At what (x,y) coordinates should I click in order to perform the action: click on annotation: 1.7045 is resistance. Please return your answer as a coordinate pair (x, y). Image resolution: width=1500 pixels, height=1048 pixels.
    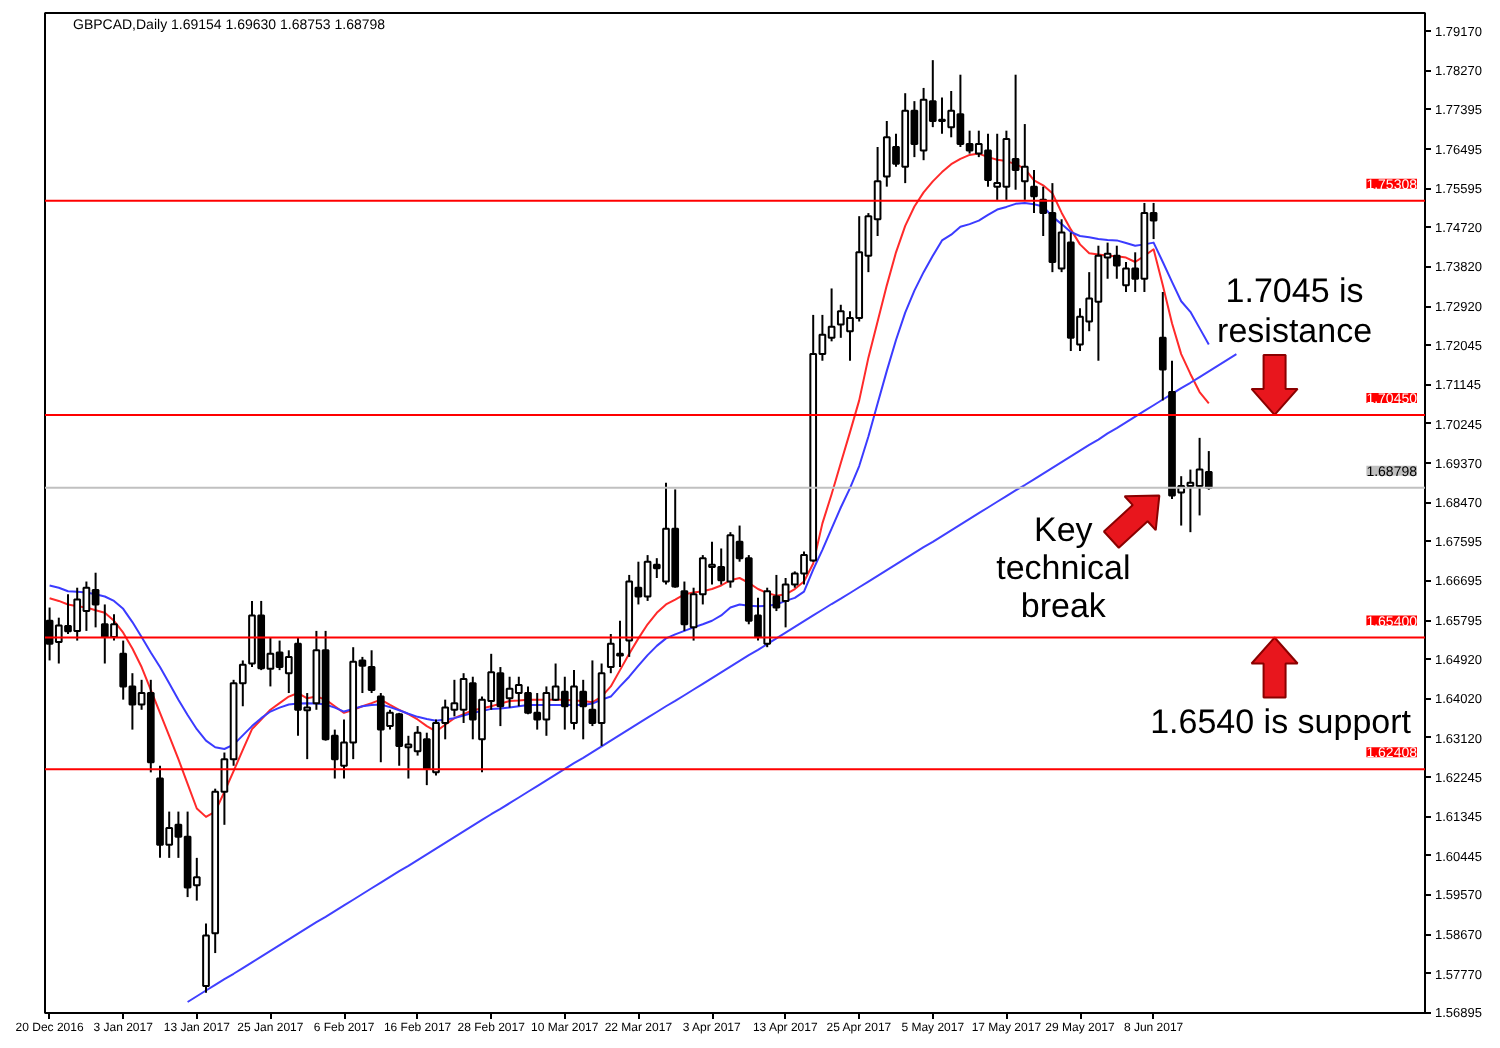
    Looking at the image, I should click on (1295, 310).